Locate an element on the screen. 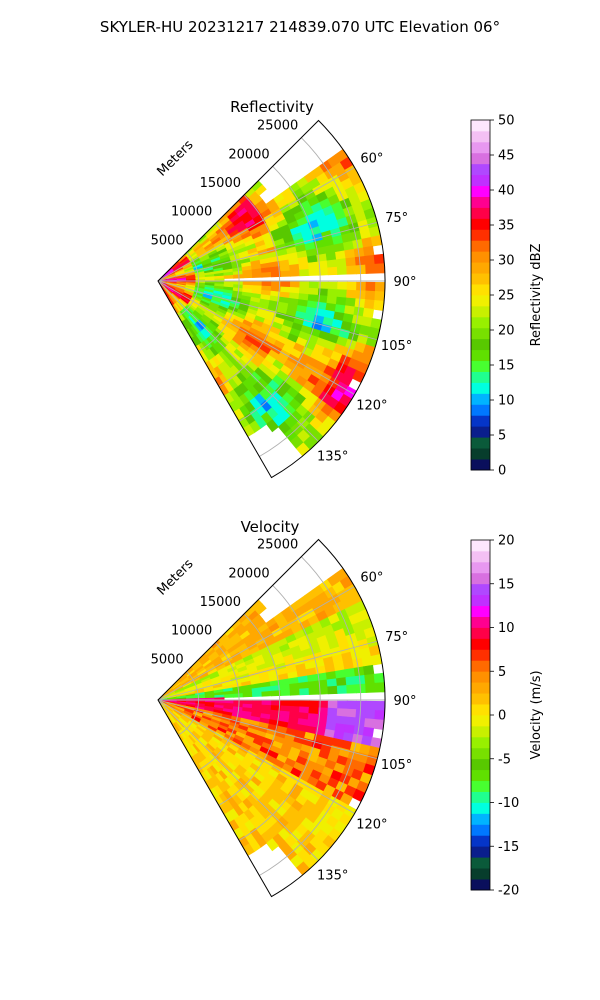 Image resolution: width=600 pixels, height=1000 pixels. range-tick: 25000 is located at coordinates (277, 126).